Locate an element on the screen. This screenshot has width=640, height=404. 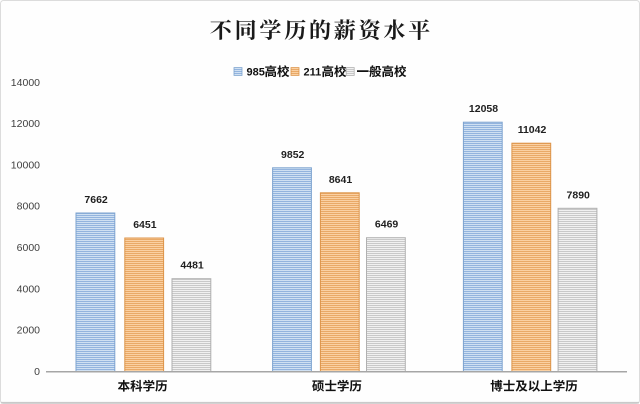
svg-text: 14000 is located at coordinates (25, 83).